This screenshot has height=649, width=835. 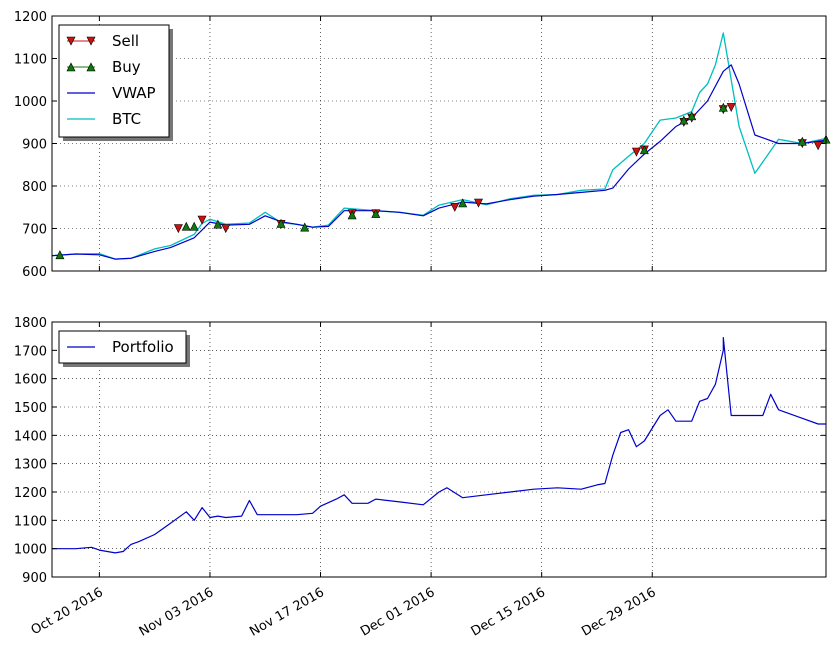 What do you see at coordinates (143, 347) in the screenshot?
I see `legend-label-portfolio: Portfolio` at bounding box center [143, 347].